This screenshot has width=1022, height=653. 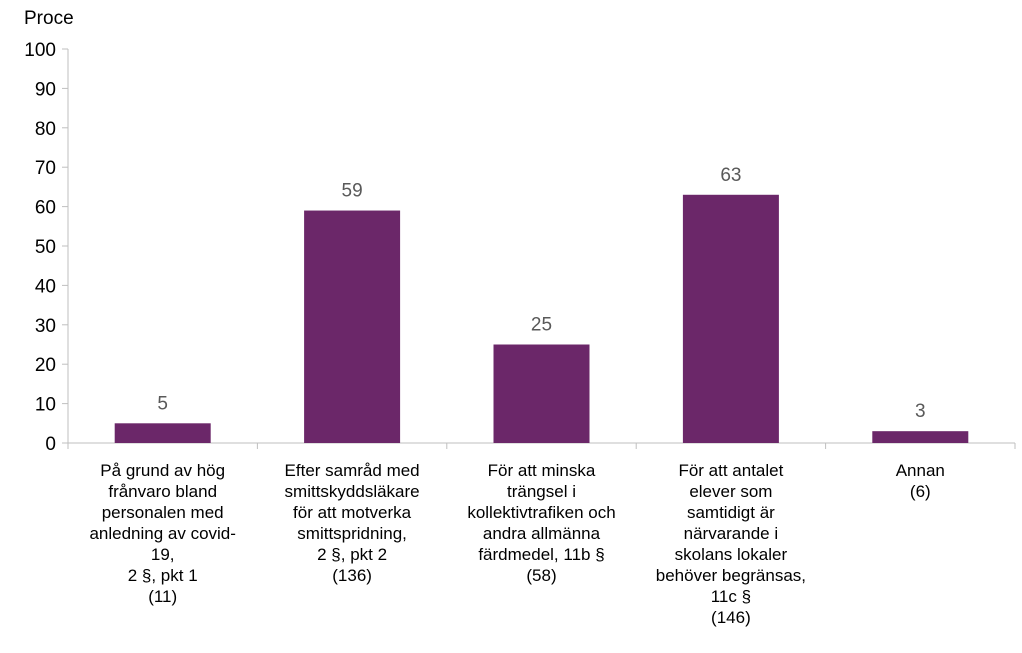 I want to click on y-tick-label-0: 0, so click(x=50, y=444).